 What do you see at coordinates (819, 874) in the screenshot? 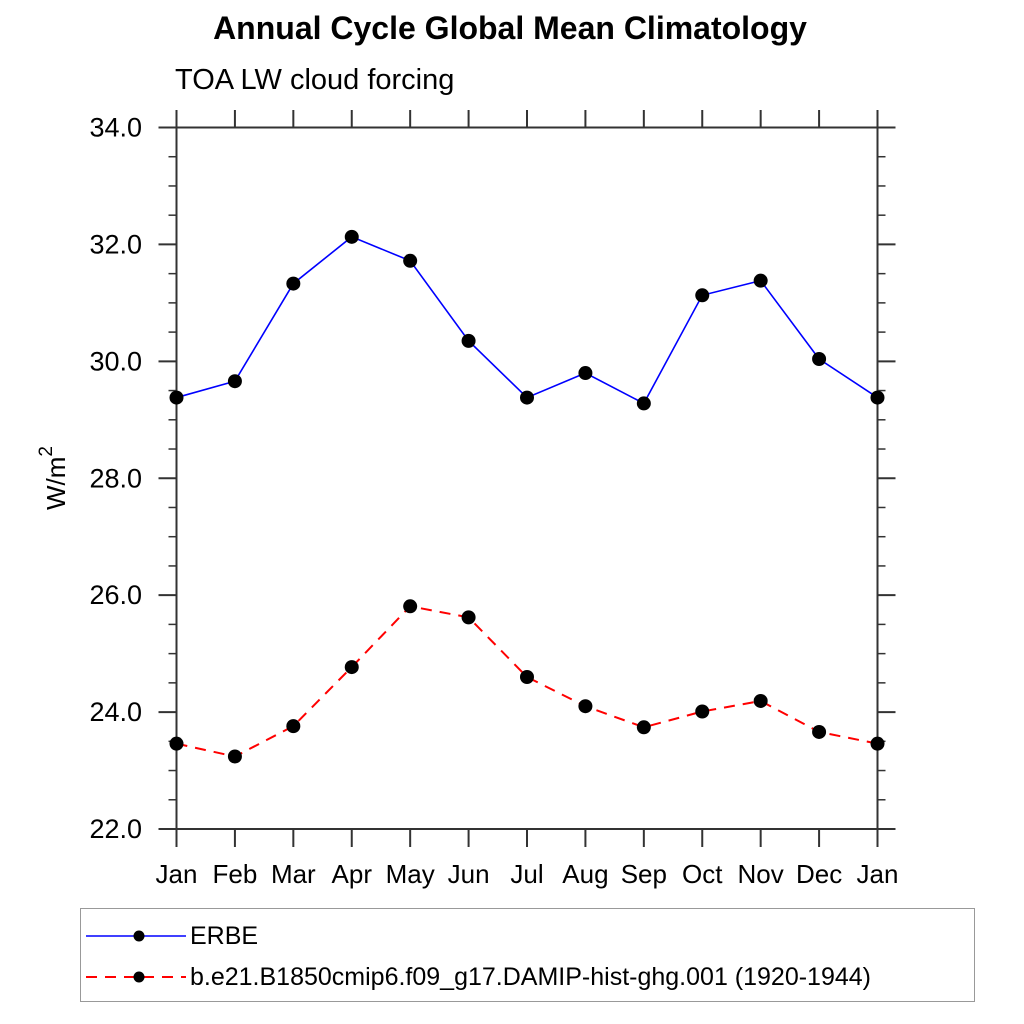
I see `x-tick-label: Dec` at bounding box center [819, 874].